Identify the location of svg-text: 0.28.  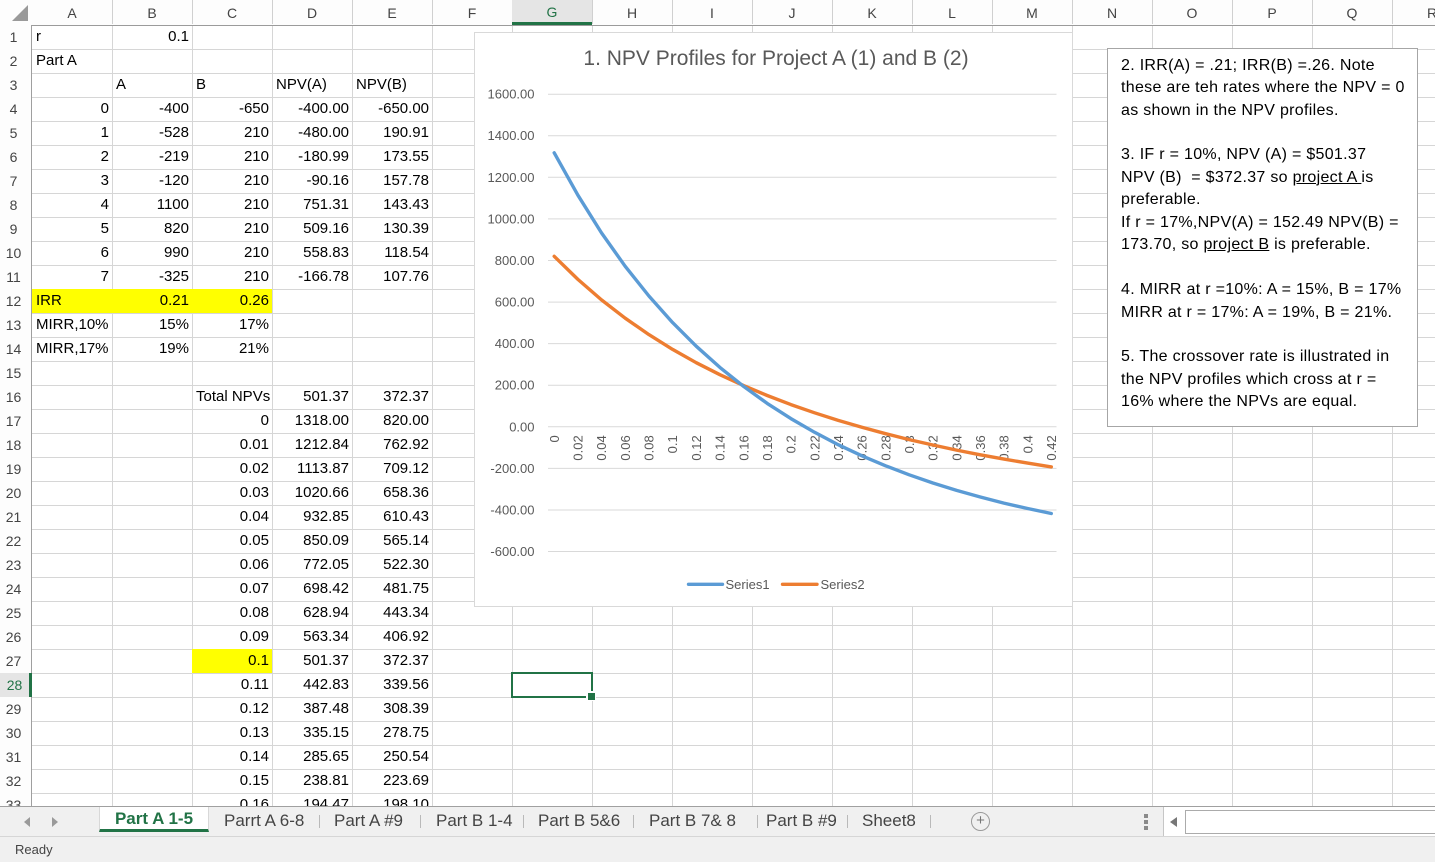
(885, 447).